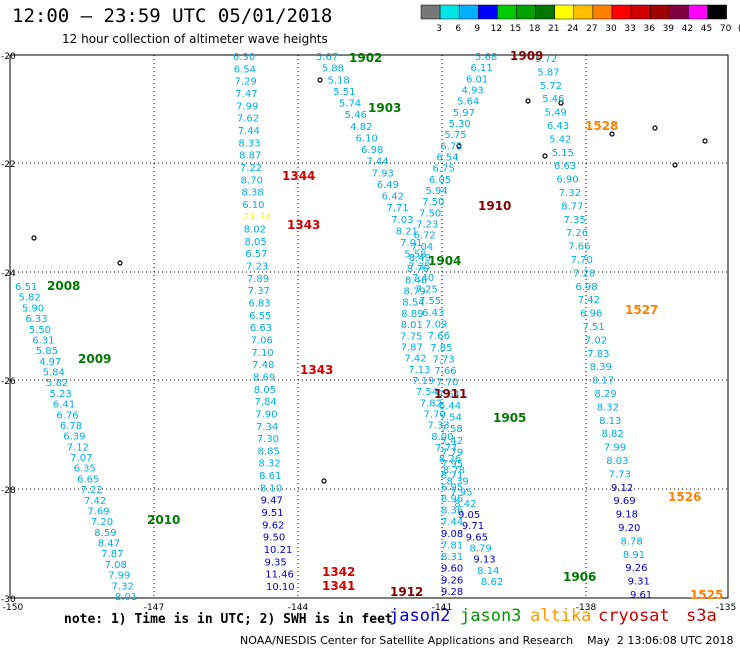  Describe the element at coordinates (361, 127) in the screenshot. I see `swh-value: 4.82` at that location.